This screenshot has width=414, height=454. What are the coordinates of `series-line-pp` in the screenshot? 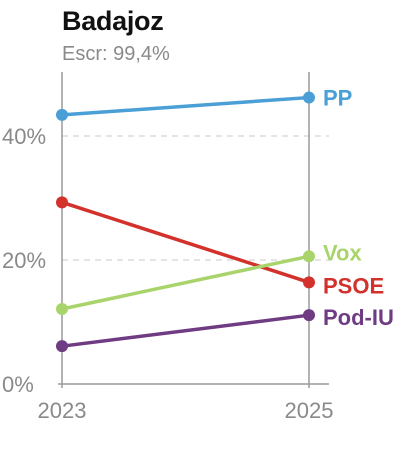 It's located at (185, 106).